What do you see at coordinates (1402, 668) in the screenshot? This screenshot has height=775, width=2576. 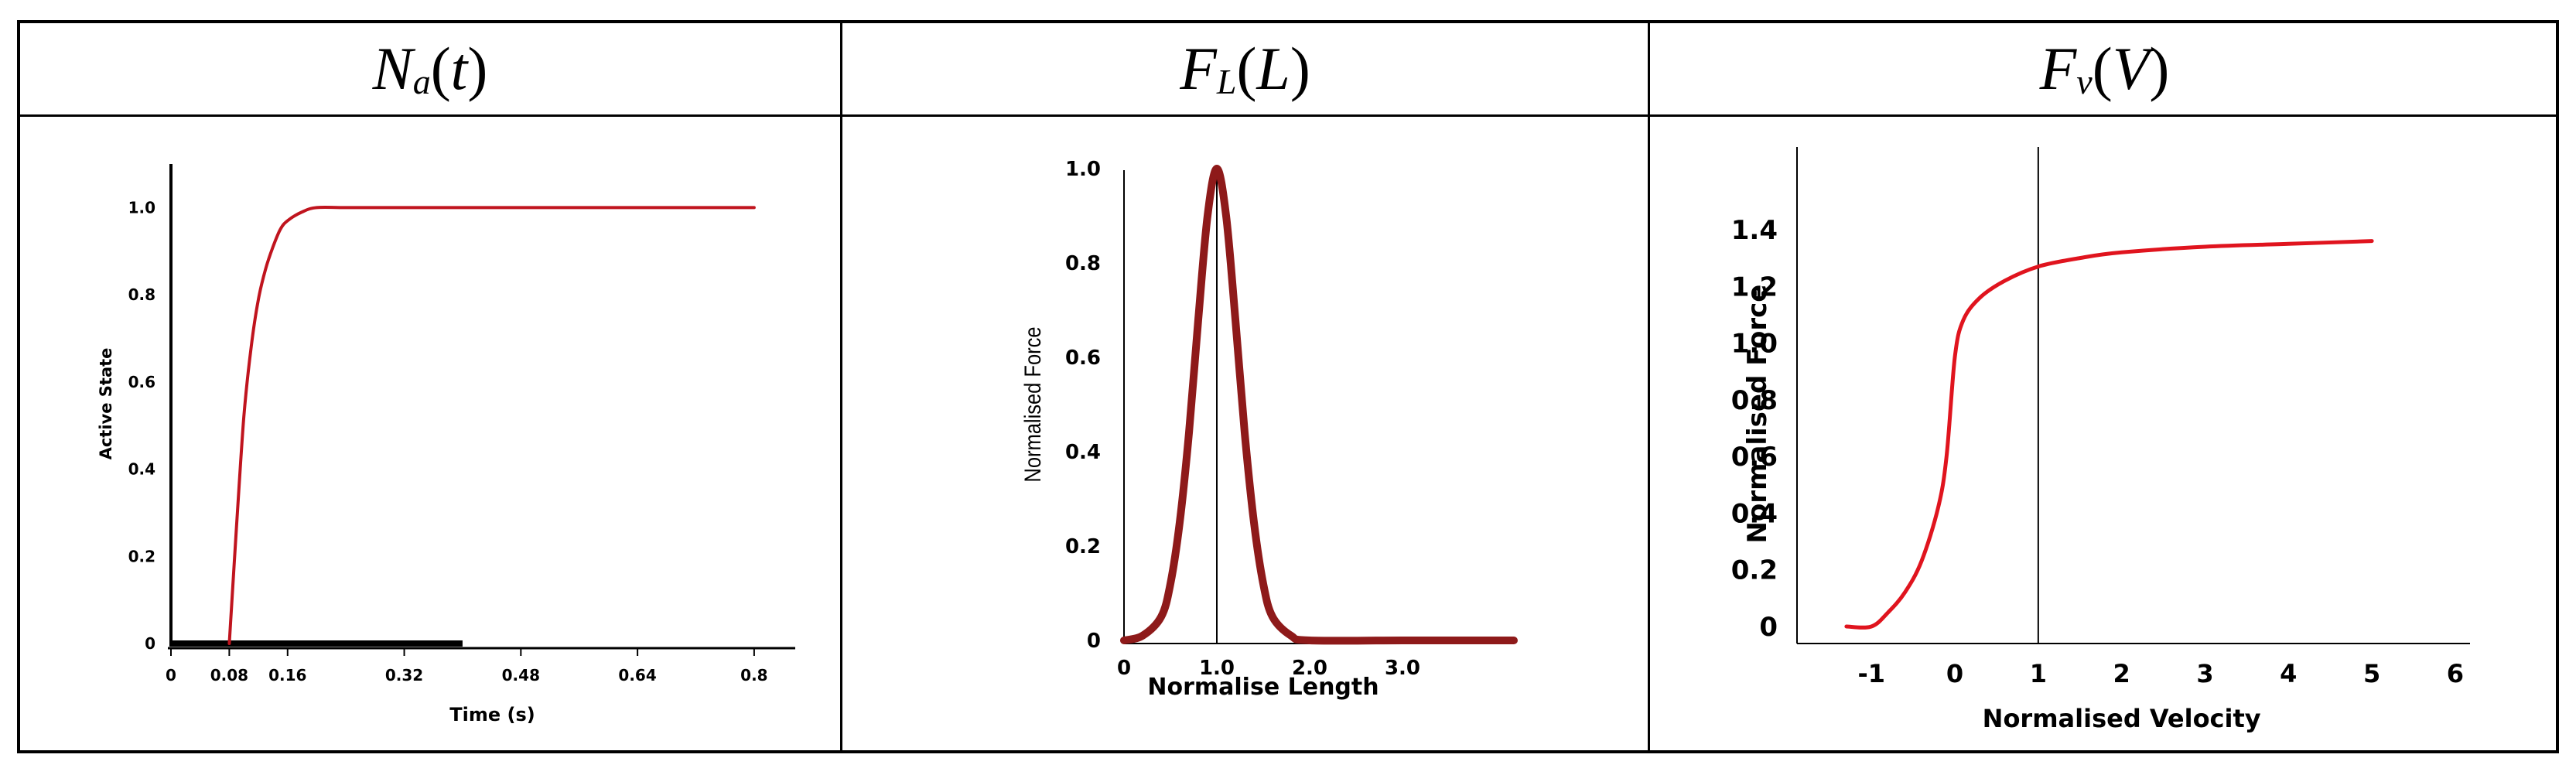 I see `x-tick-label: 3.0` at bounding box center [1402, 668].